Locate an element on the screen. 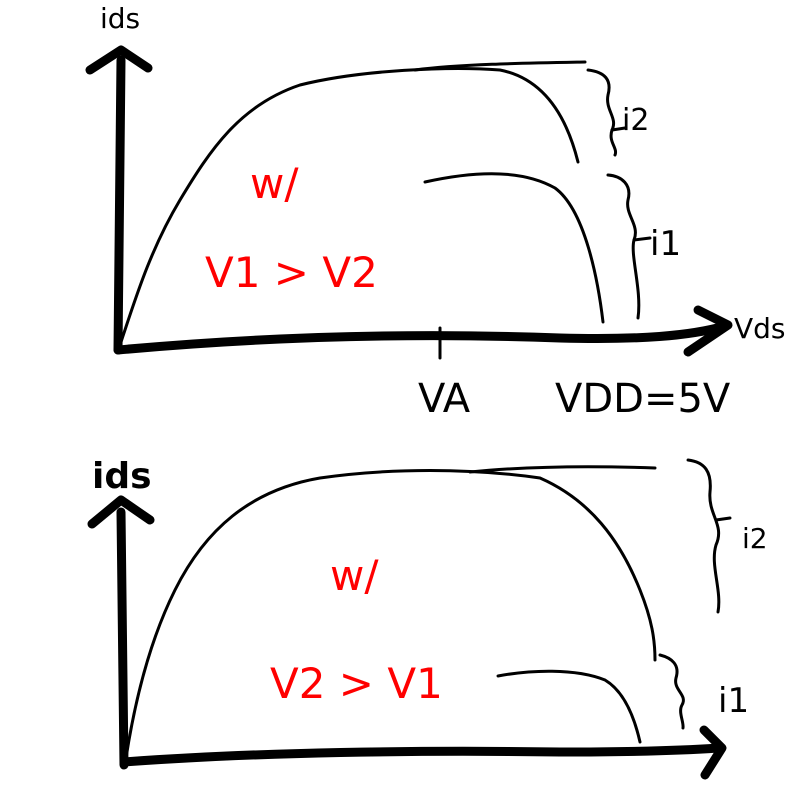  bottom-curve-i2-flat is located at coordinates (562, 469).